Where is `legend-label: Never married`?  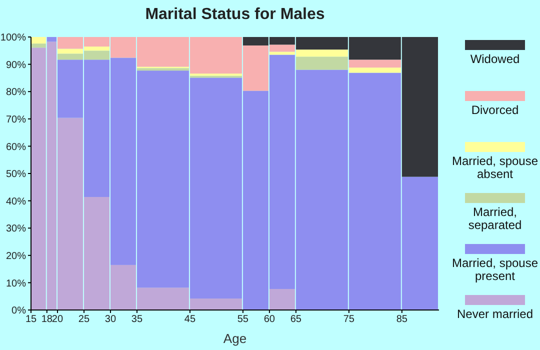 legend-label: Never married is located at coordinates (495, 314).